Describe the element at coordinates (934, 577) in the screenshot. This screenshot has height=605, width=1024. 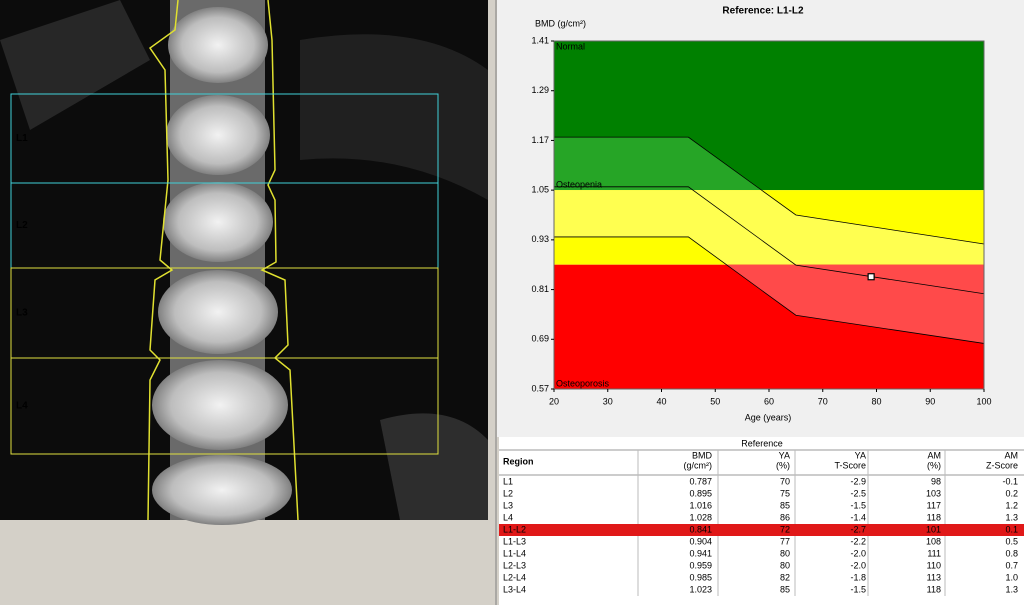
I see `table-cell: 113` at that location.